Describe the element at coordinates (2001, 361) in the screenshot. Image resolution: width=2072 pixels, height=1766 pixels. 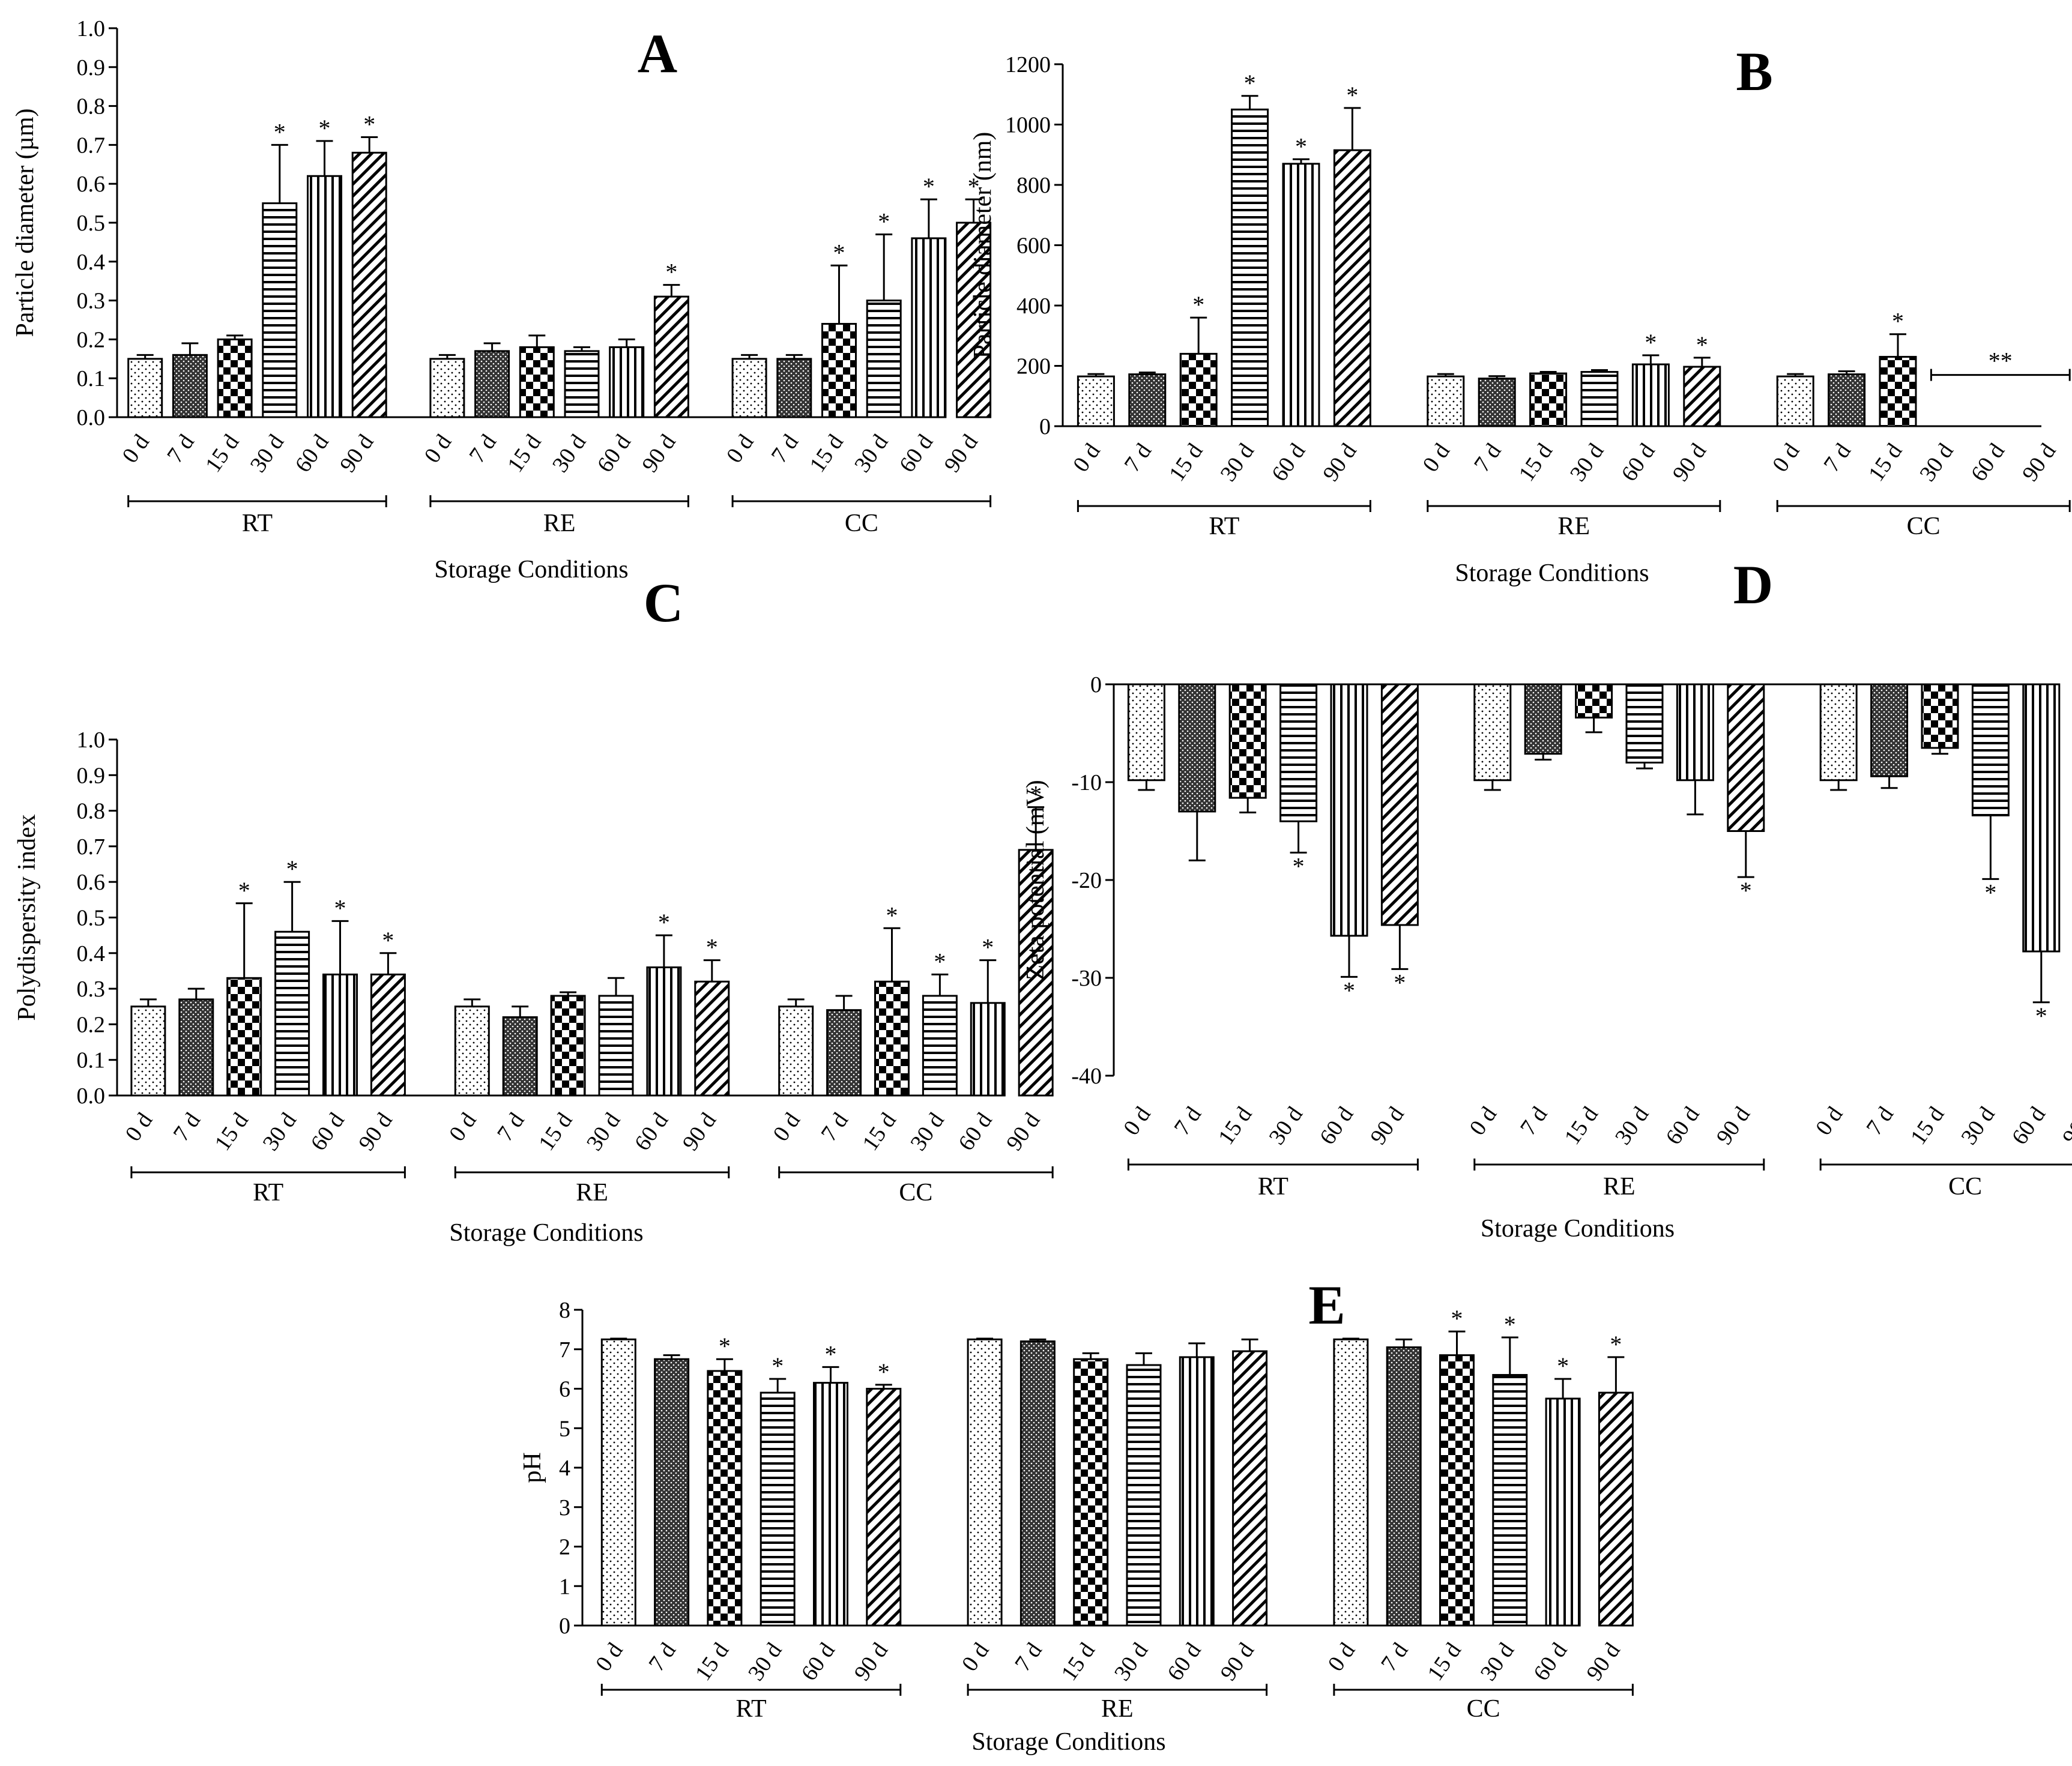
I see `missing-data-annotation: **` at that location.